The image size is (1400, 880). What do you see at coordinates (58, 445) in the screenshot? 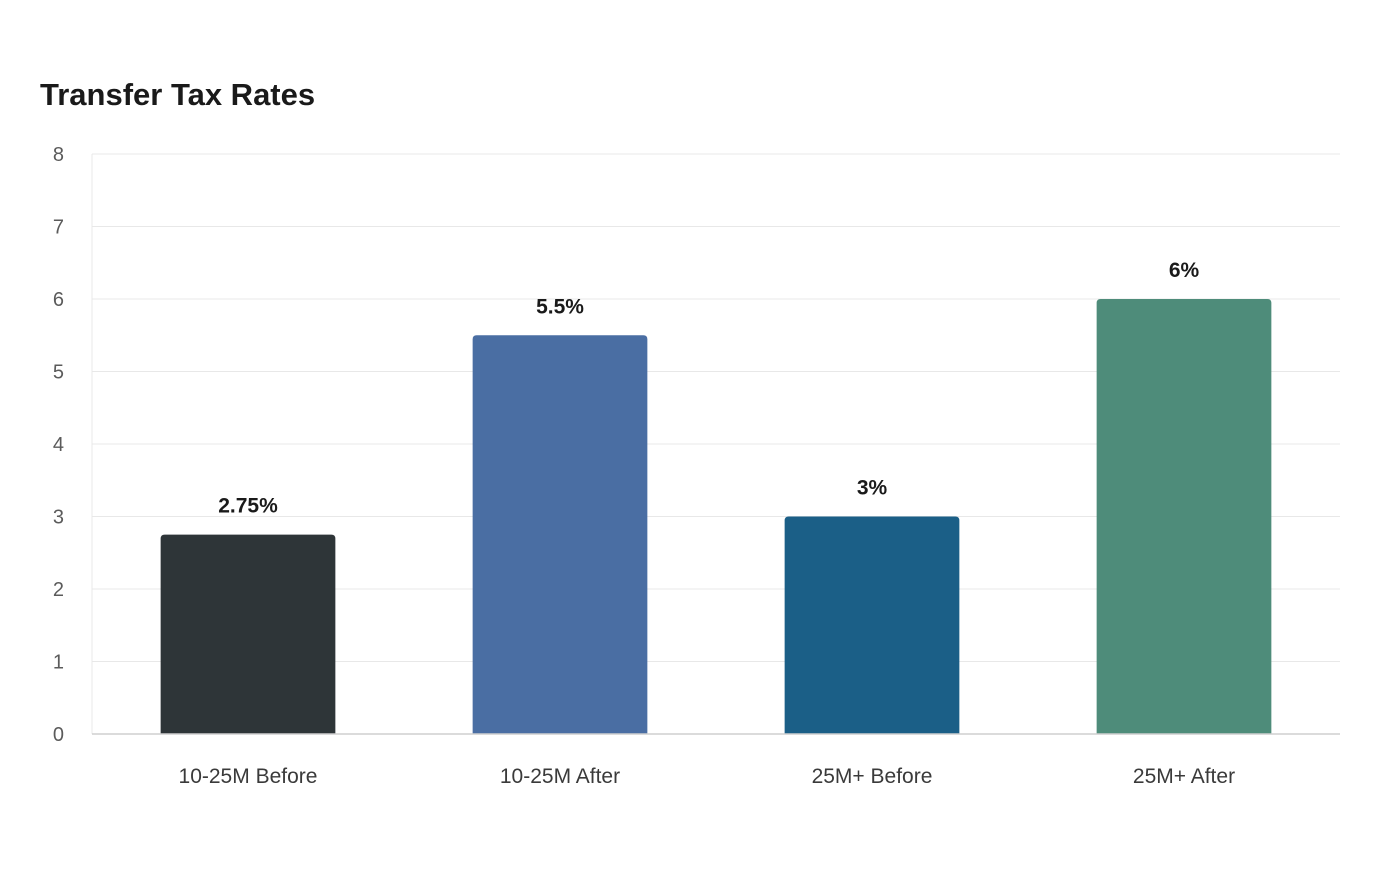
I see `y-tick-label: 4` at bounding box center [58, 445].